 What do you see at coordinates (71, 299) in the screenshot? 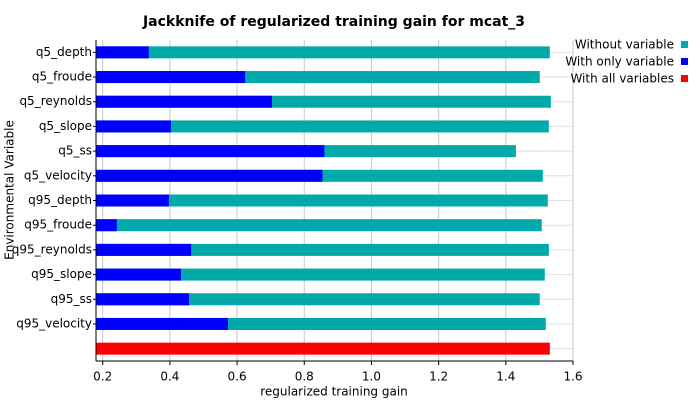
I see `y-tick-label: q95_ss` at bounding box center [71, 299].